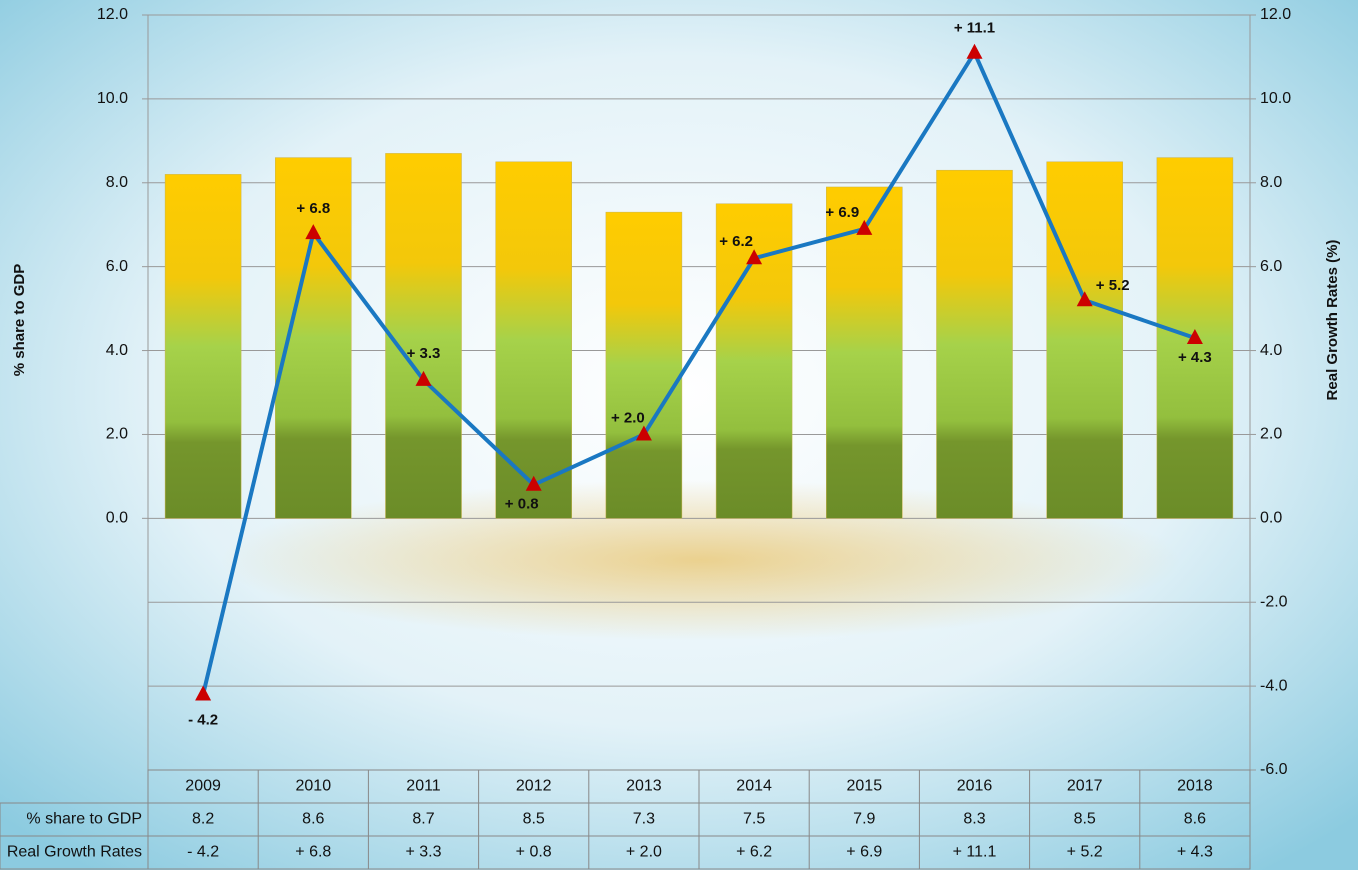  I want to click on table-cell: 7.5, so click(754, 819).